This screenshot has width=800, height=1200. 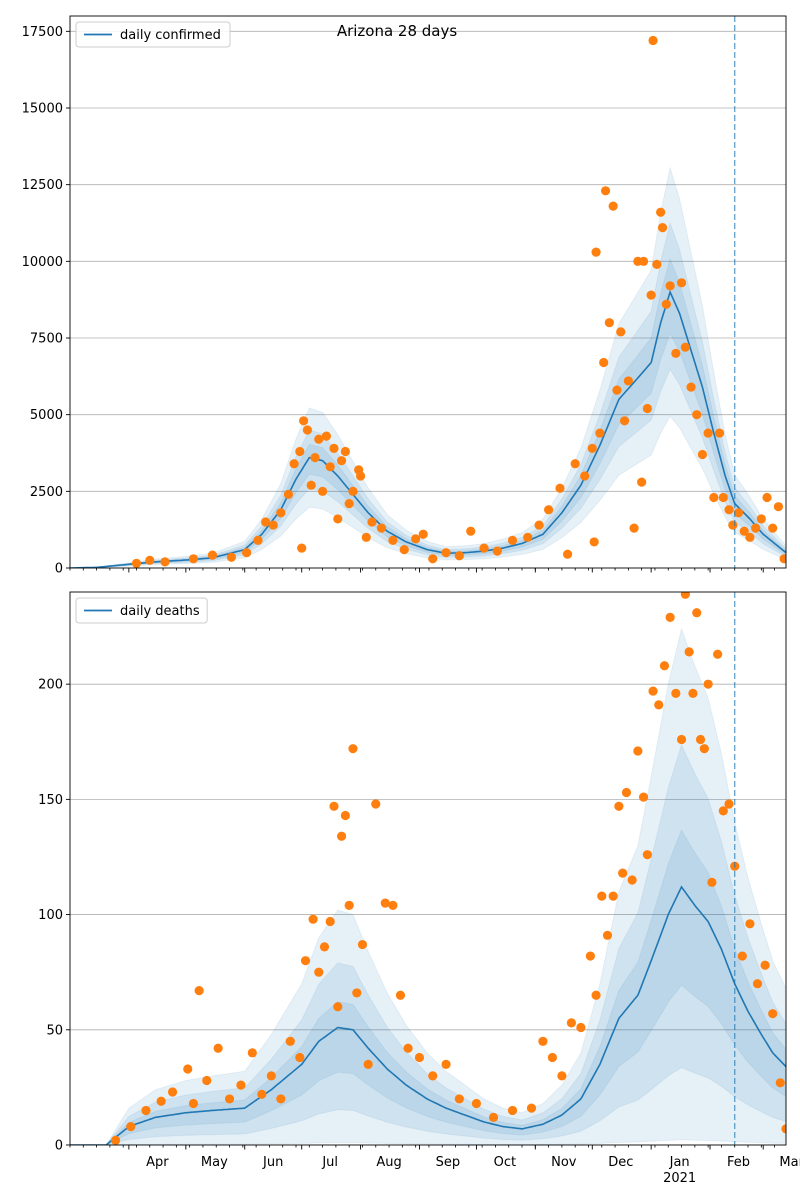 I want to click on y-tick-label: 10000, so click(x=42, y=262).